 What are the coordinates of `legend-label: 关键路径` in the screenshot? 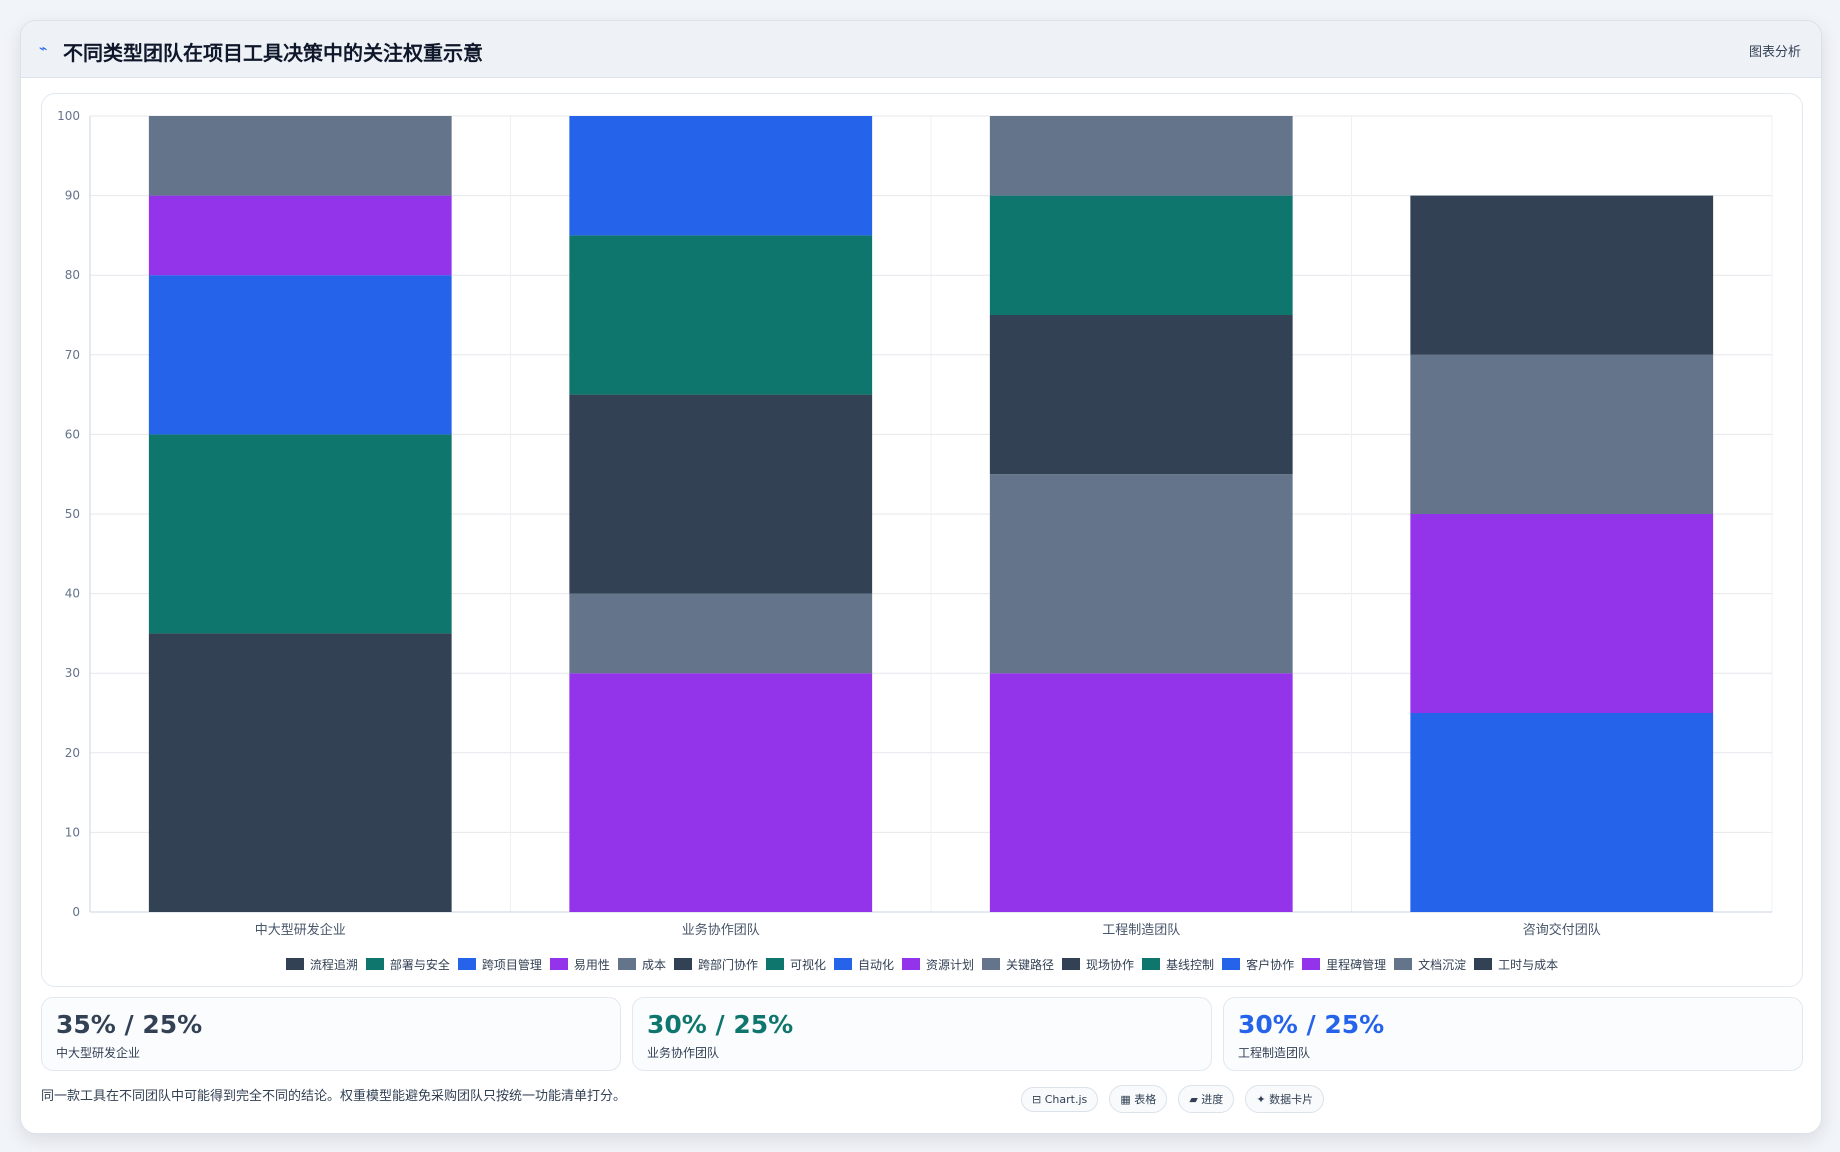 It's located at (1030, 965).